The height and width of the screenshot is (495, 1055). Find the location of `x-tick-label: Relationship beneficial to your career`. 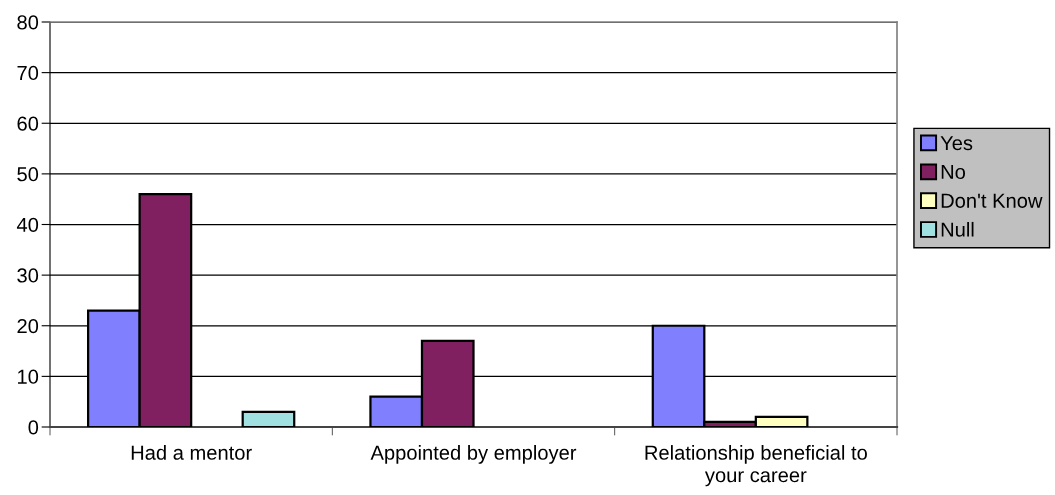

x-tick-label: Relationship beneficial to your career is located at coordinates (756, 466).